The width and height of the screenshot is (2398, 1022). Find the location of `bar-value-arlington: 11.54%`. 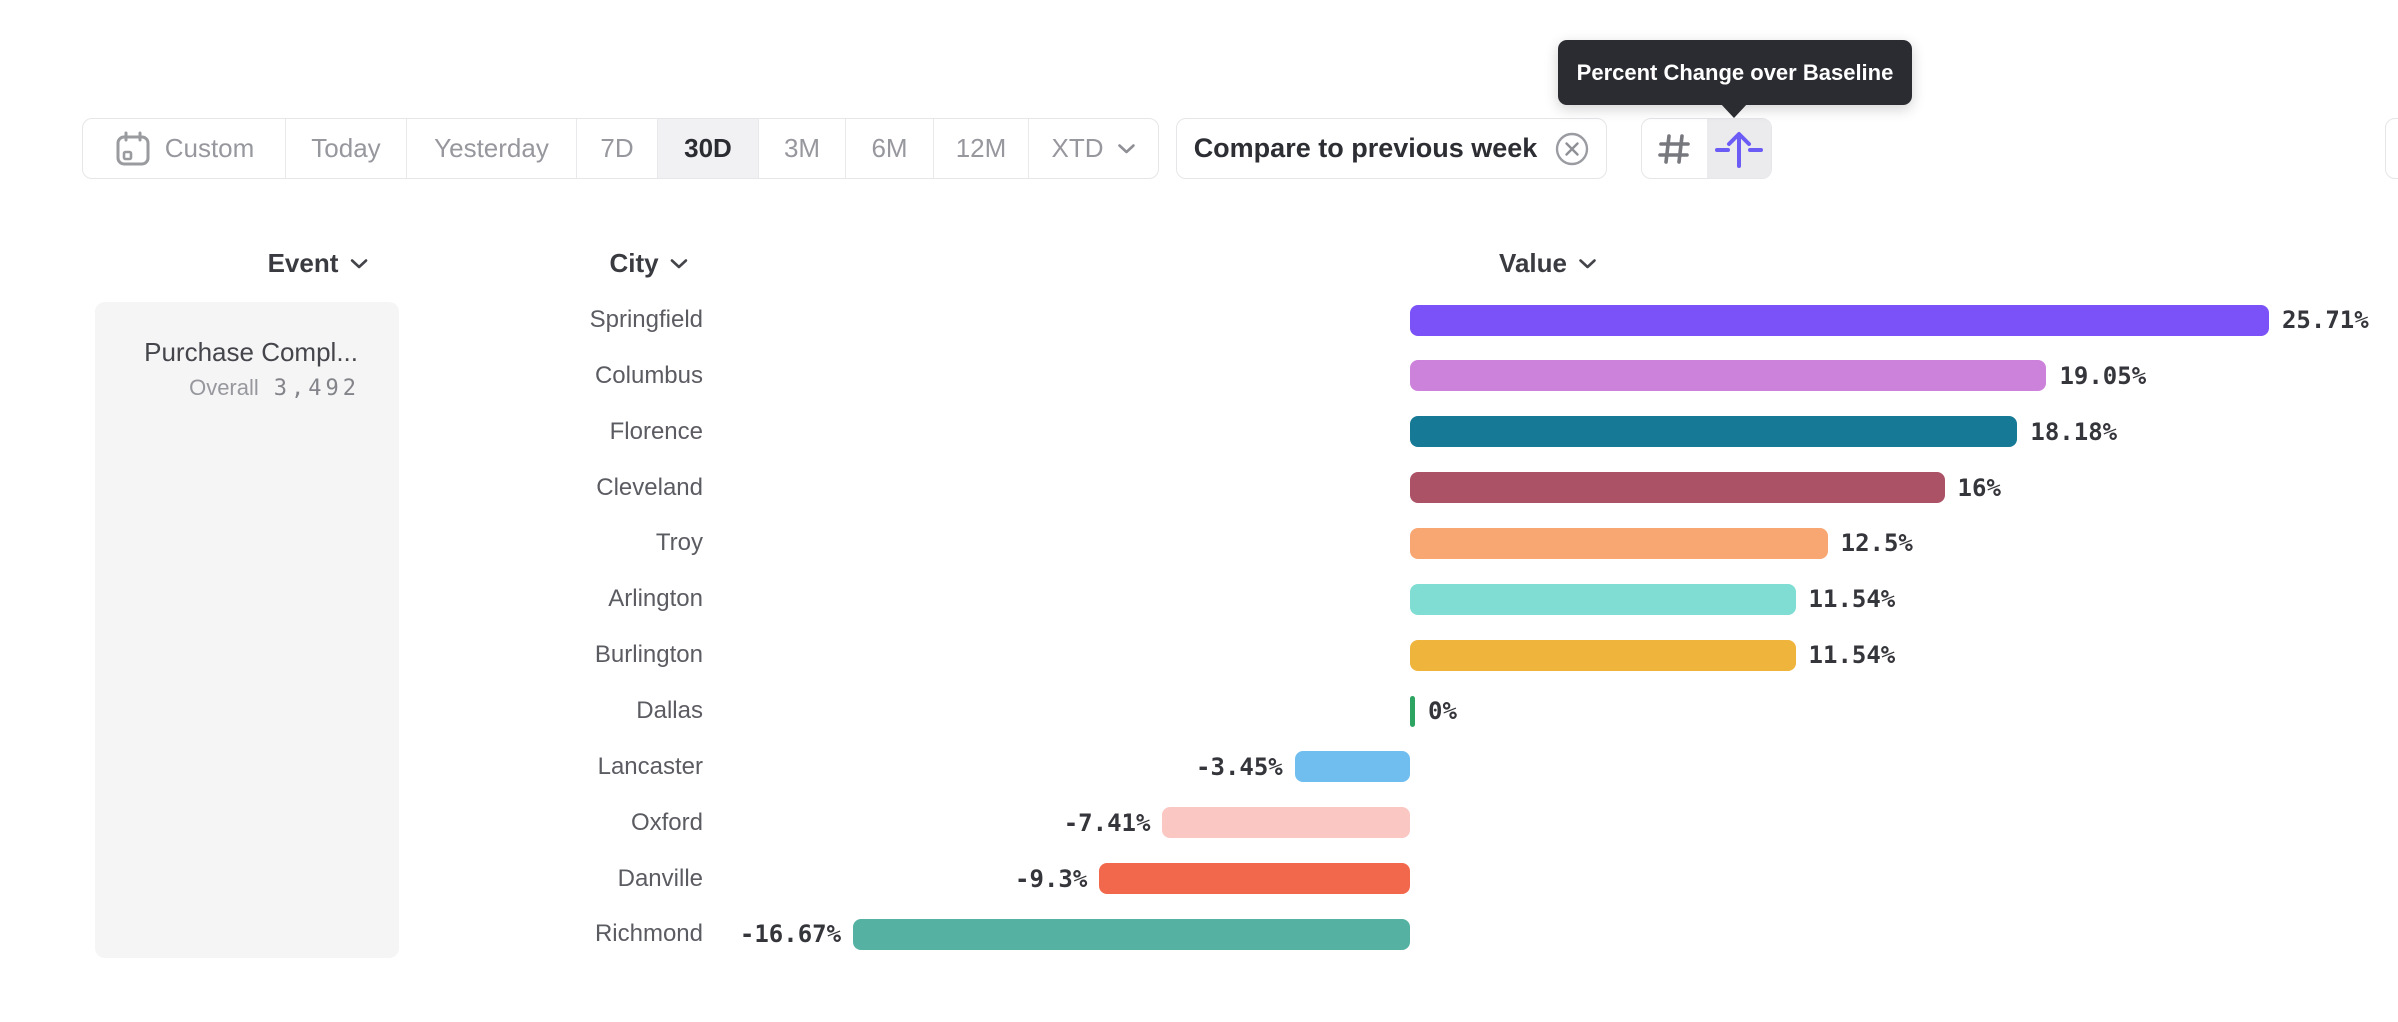

bar-value-arlington: 11.54% is located at coordinates (1852, 599).